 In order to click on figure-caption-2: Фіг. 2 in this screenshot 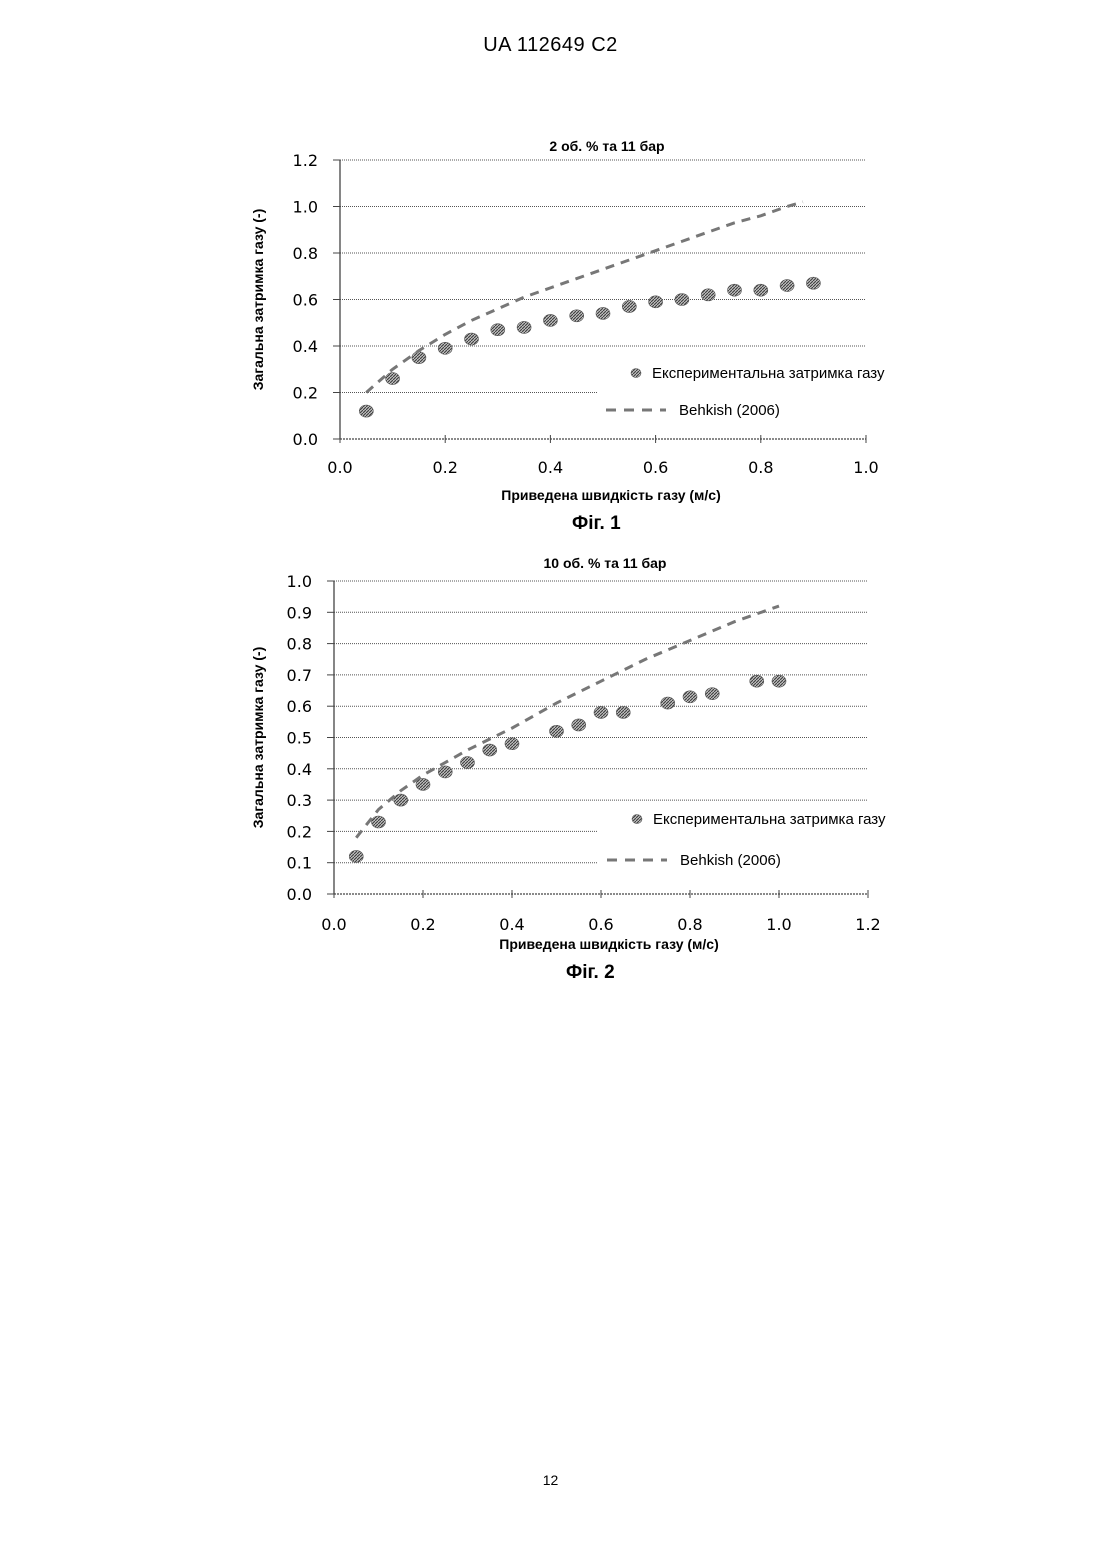, I will do `click(590, 973)`.